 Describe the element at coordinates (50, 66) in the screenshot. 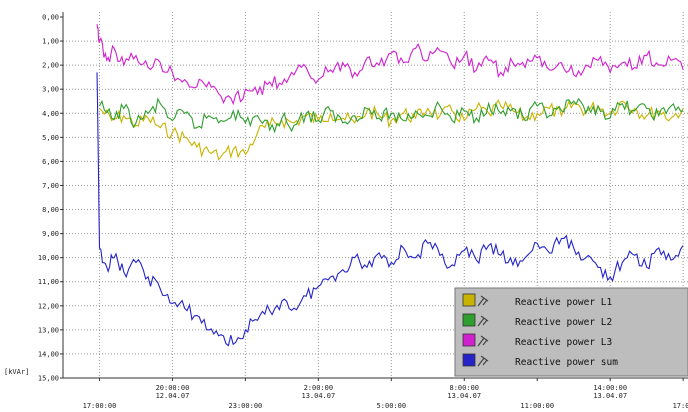

I see `y-tick-label: 2,00` at that location.